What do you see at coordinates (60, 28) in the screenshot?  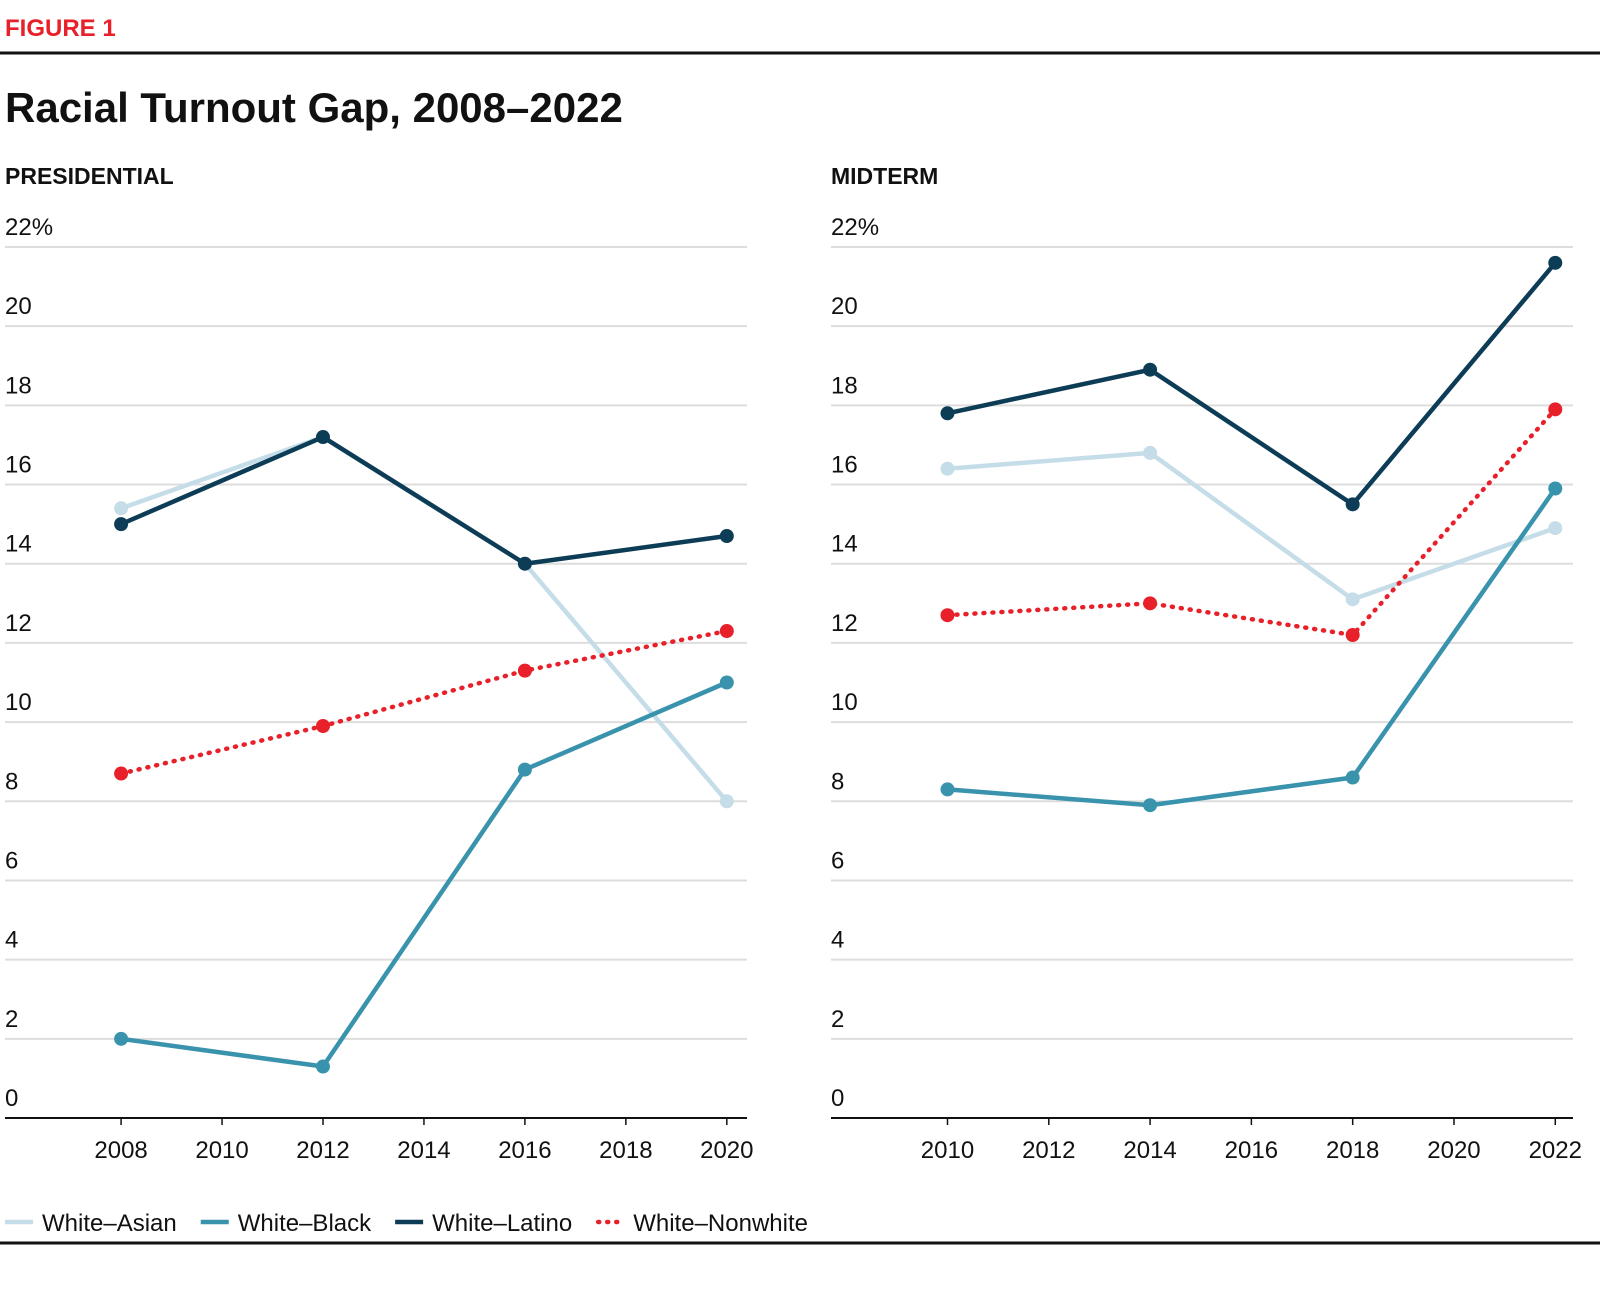 I see `figure-label: FIGURE 1` at bounding box center [60, 28].